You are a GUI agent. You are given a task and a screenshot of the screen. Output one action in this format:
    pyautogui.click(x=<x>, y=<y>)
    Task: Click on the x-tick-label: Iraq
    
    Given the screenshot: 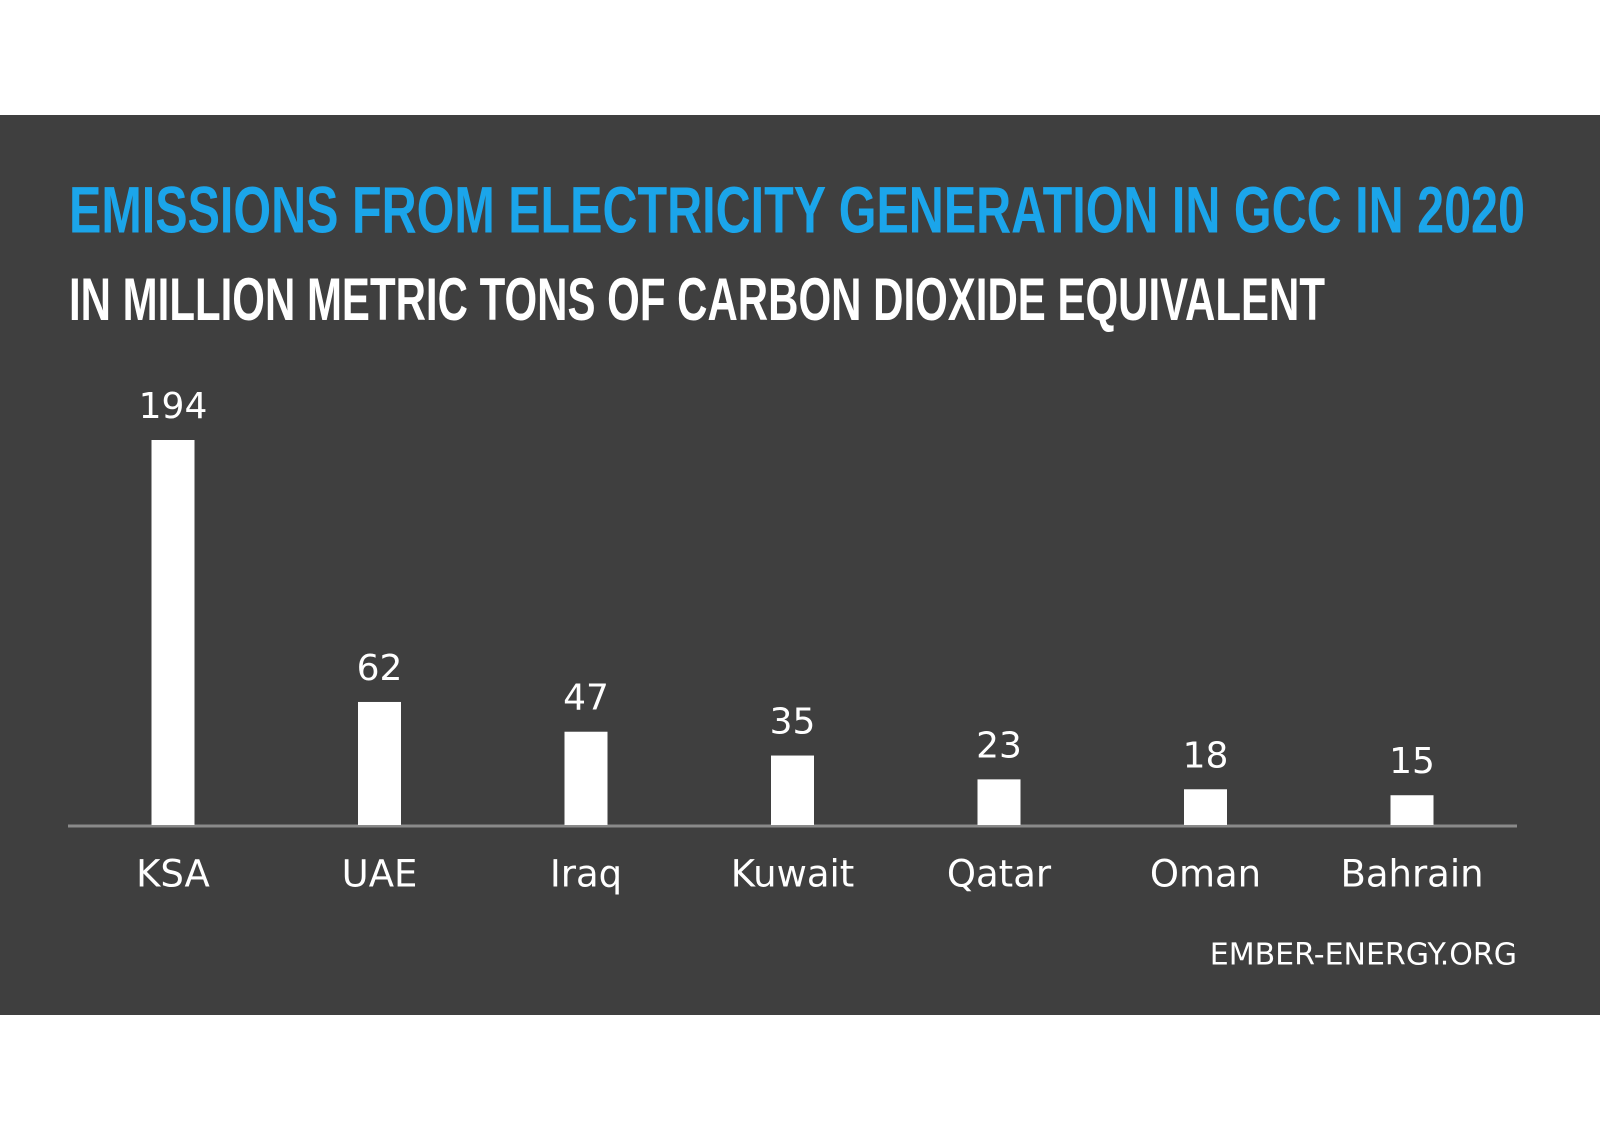 What is the action you would take?
    pyautogui.click(x=586, y=874)
    